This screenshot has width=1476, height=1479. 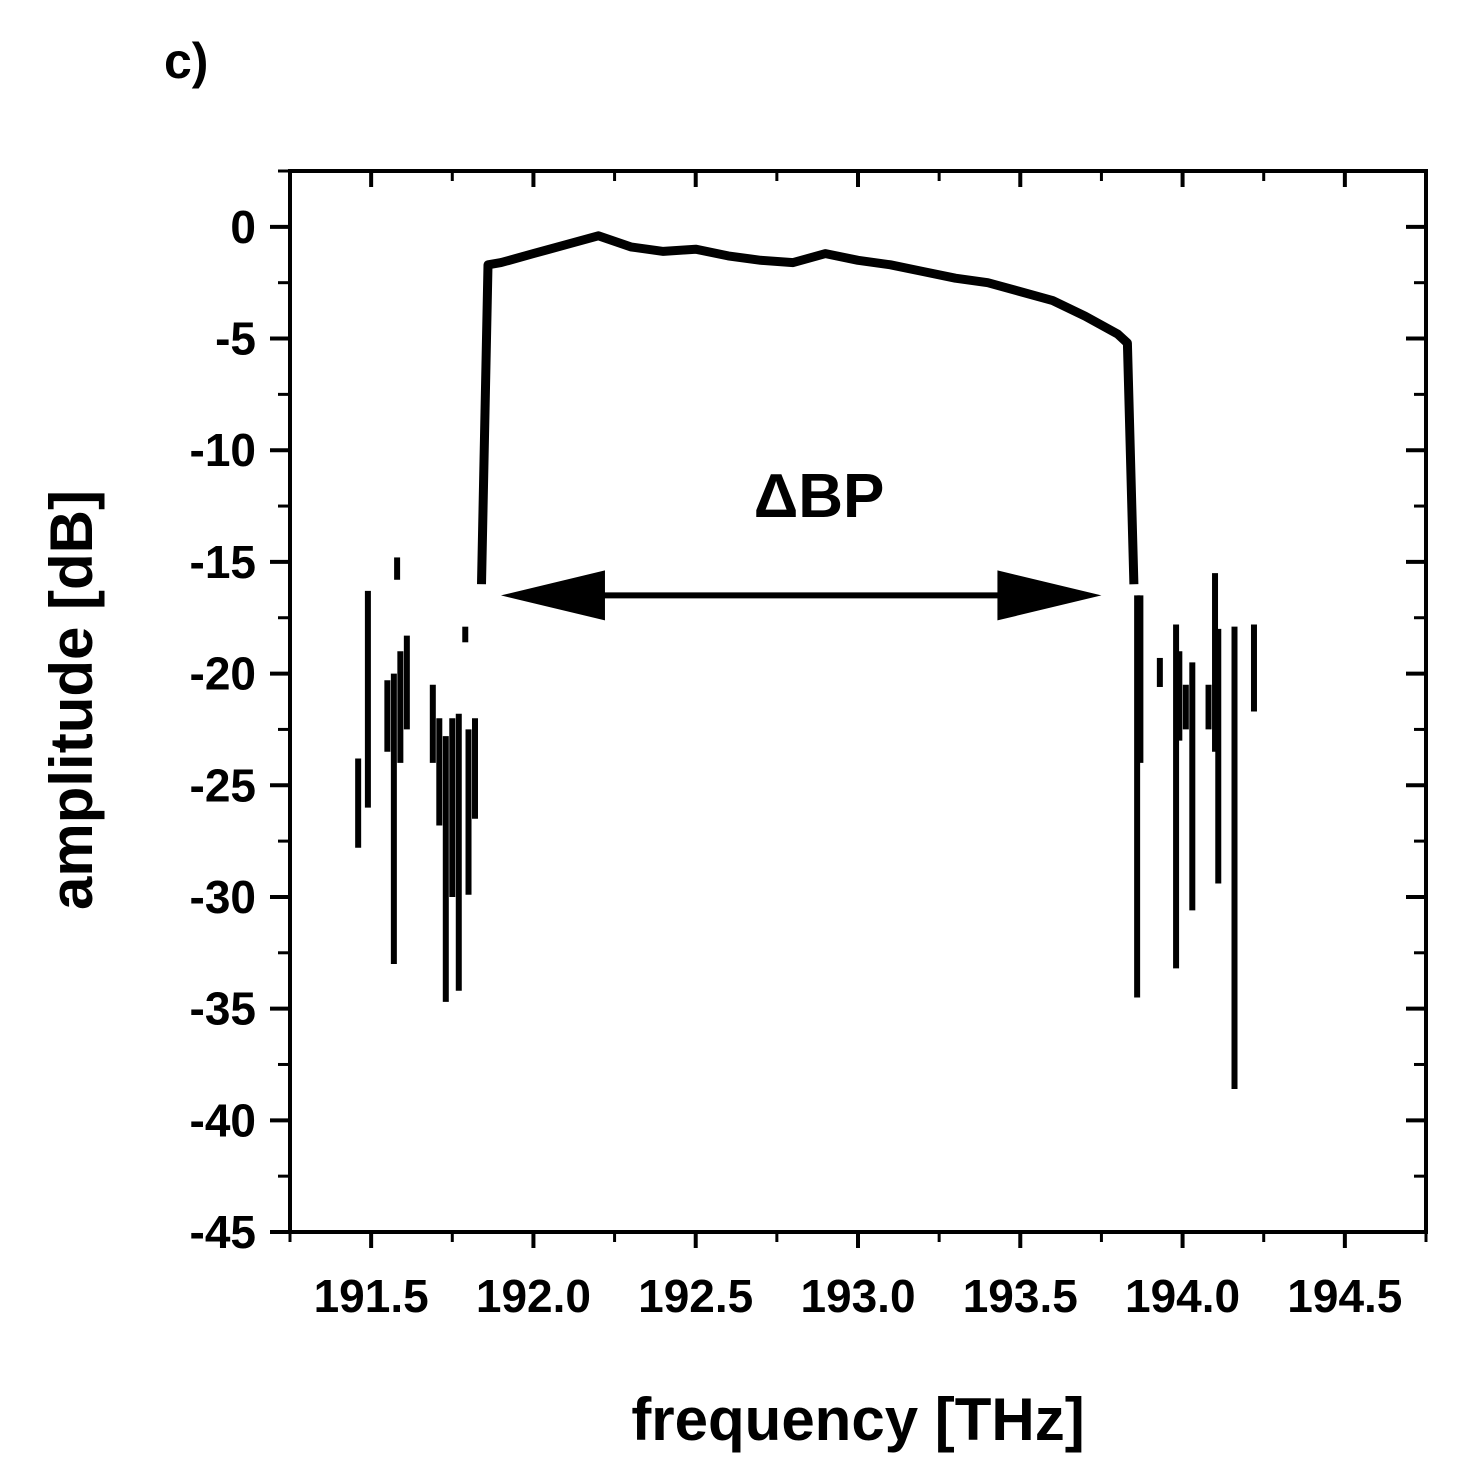 What do you see at coordinates (857, 1419) in the screenshot?
I see `x-axis-label: frequency [THz]` at bounding box center [857, 1419].